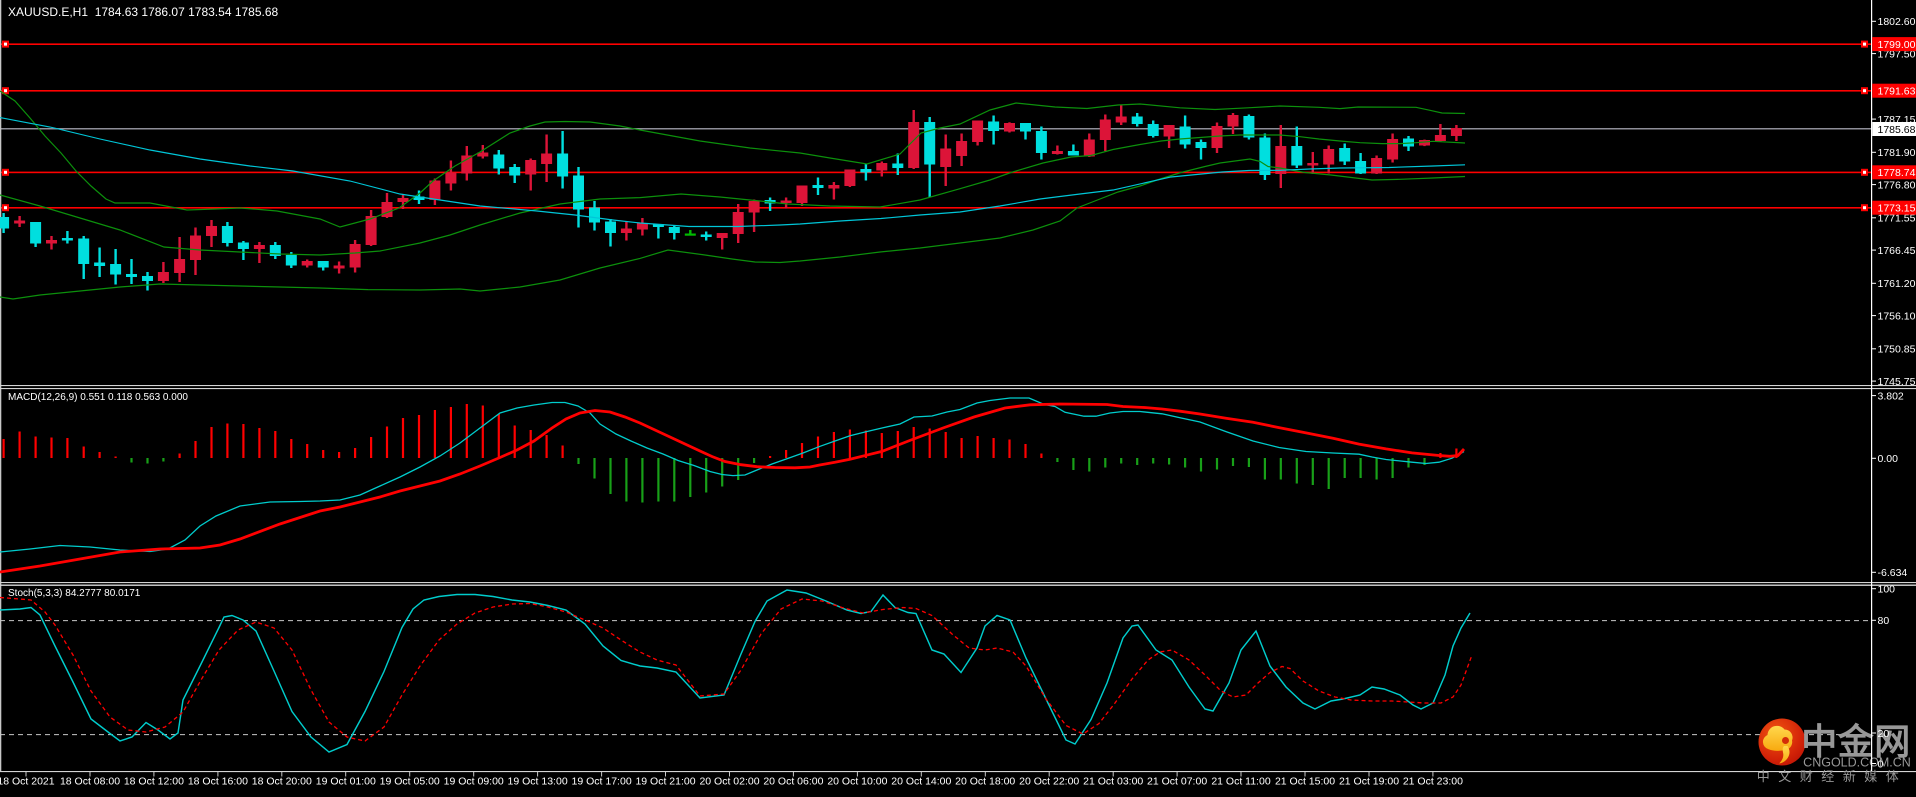  I want to click on svg-text: 18 Oct 16:00, so click(218, 782).